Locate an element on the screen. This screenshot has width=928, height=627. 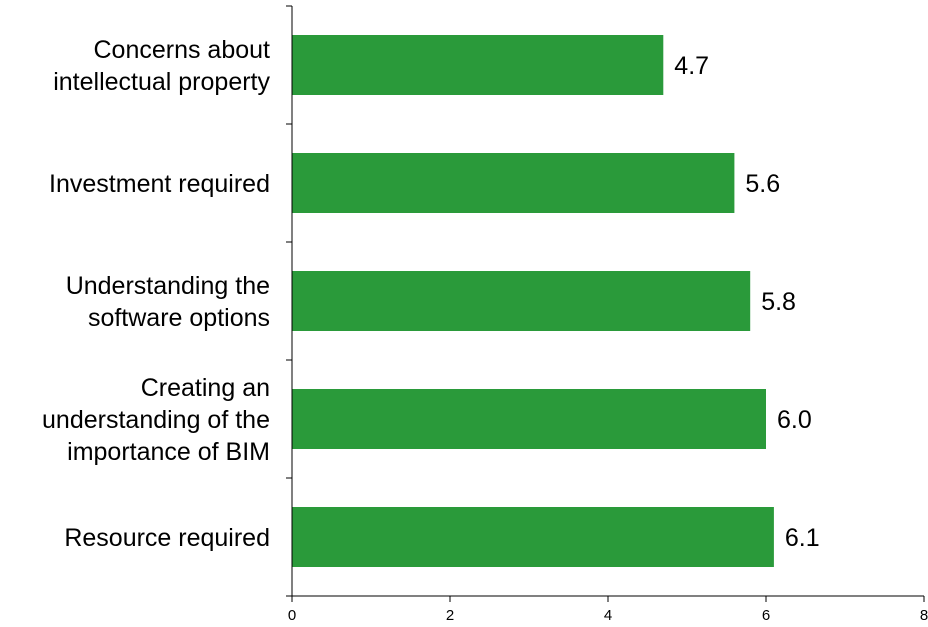
category-label: Resource required is located at coordinates (167, 538).